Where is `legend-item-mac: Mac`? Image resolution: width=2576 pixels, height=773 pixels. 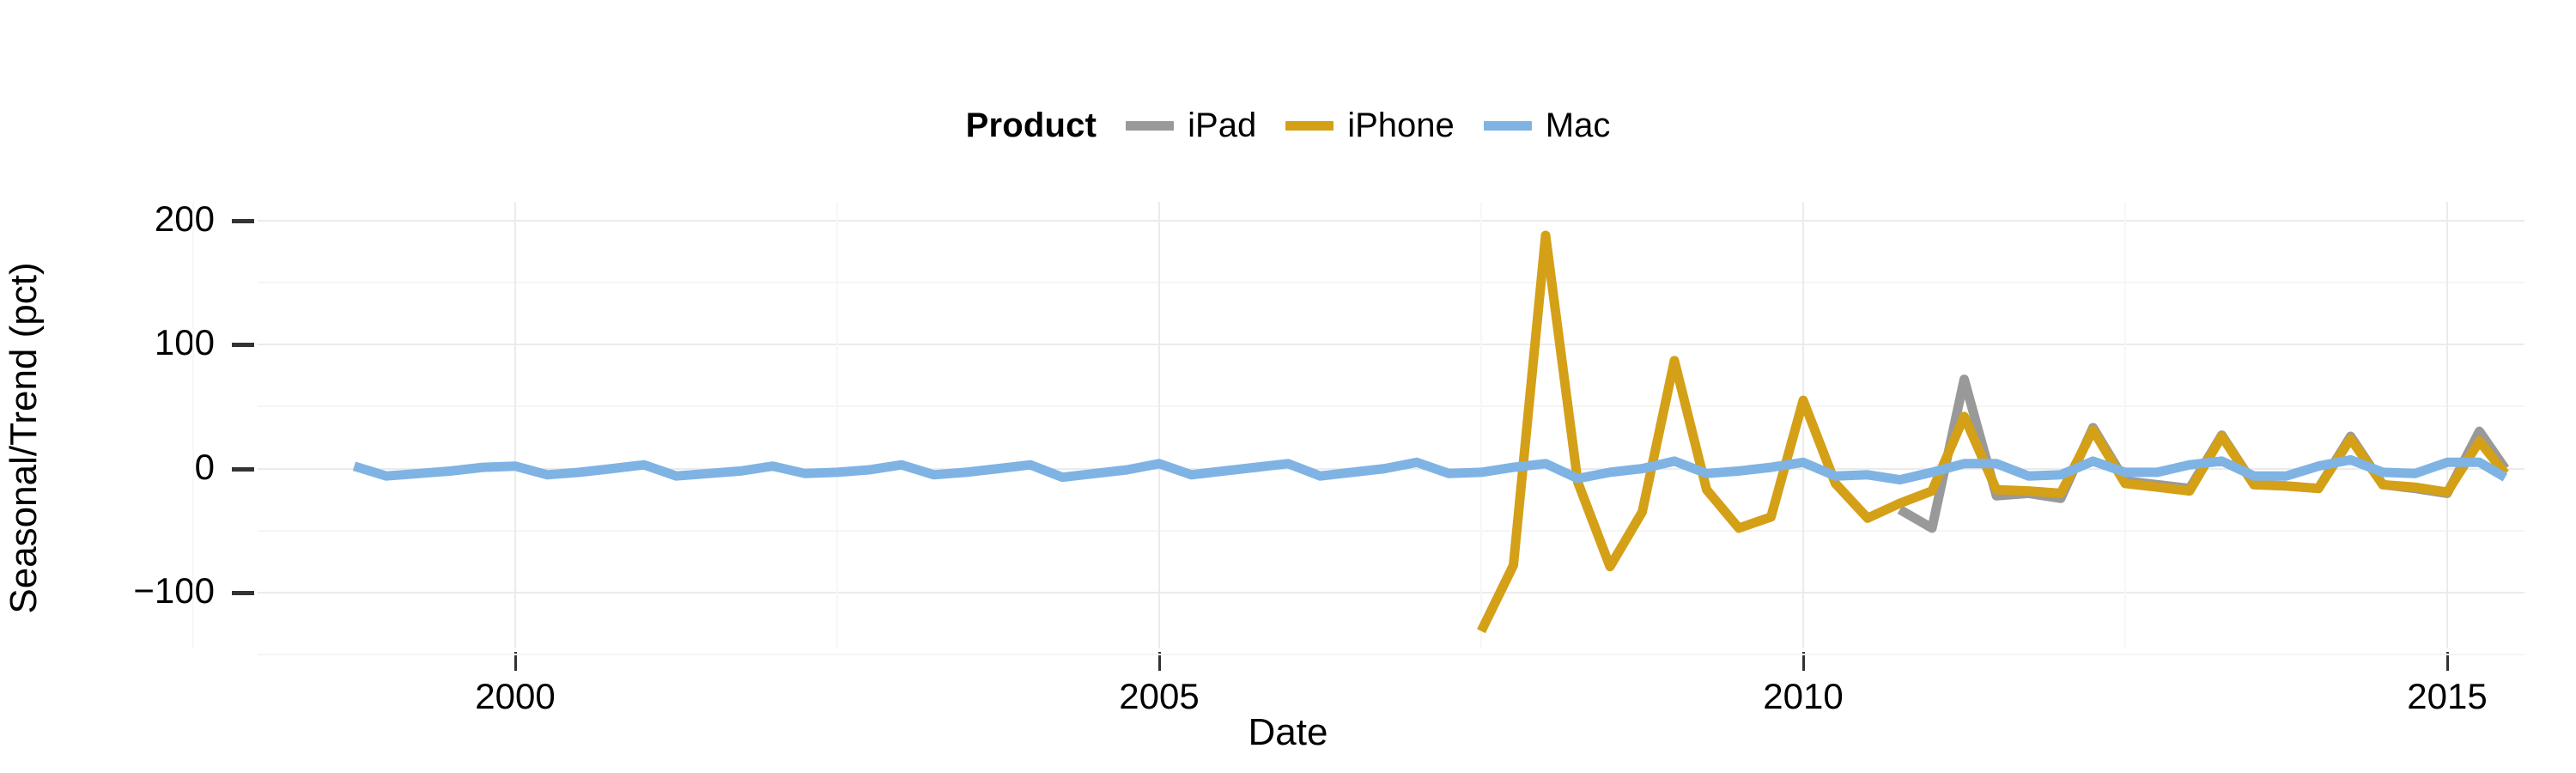
legend-item-mac: Mac is located at coordinates (1547, 125).